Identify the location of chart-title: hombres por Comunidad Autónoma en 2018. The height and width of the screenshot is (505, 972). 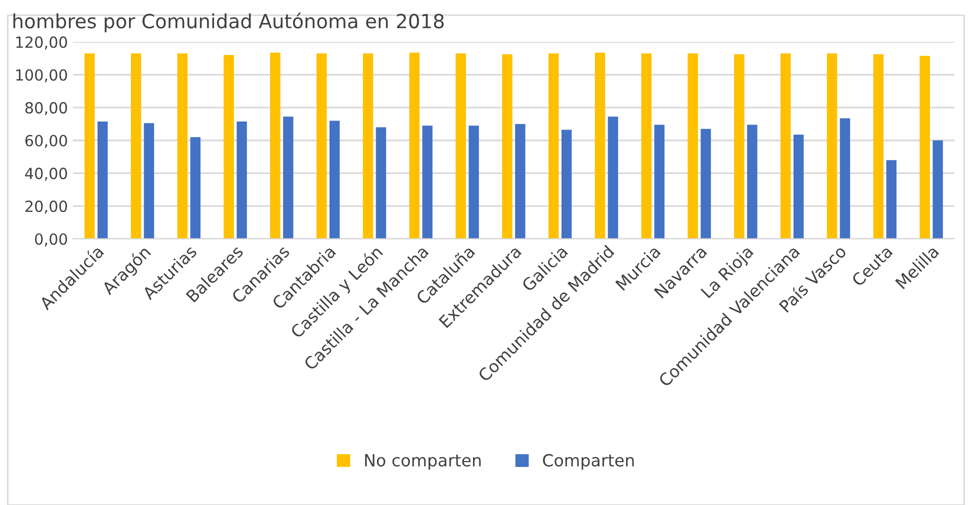
(228, 22).